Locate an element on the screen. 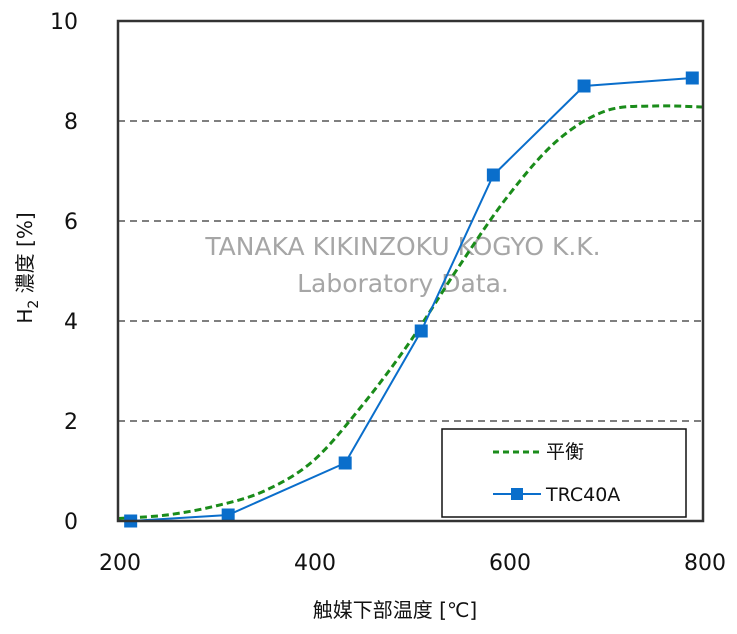 The height and width of the screenshot is (634, 737). legend-trc40a-marker-icon is located at coordinates (517, 494).